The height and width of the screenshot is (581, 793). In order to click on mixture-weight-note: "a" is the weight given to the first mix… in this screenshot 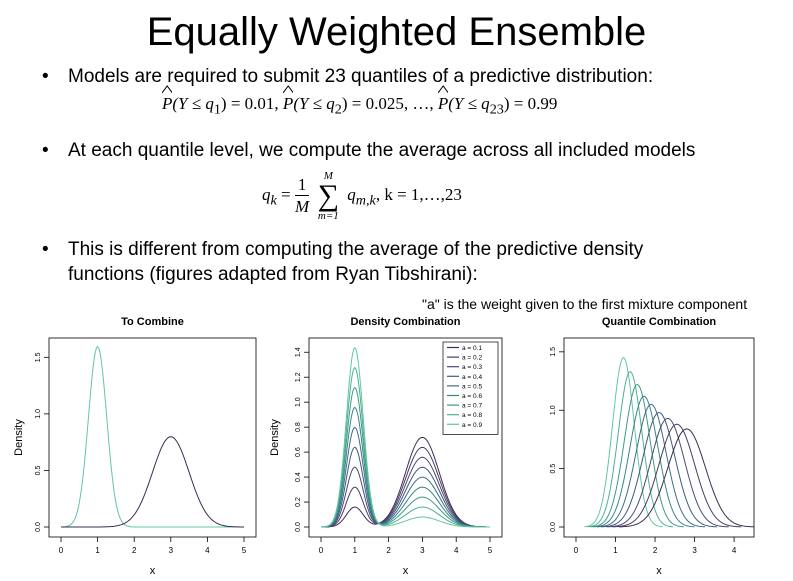, I will do `click(585, 304)`.